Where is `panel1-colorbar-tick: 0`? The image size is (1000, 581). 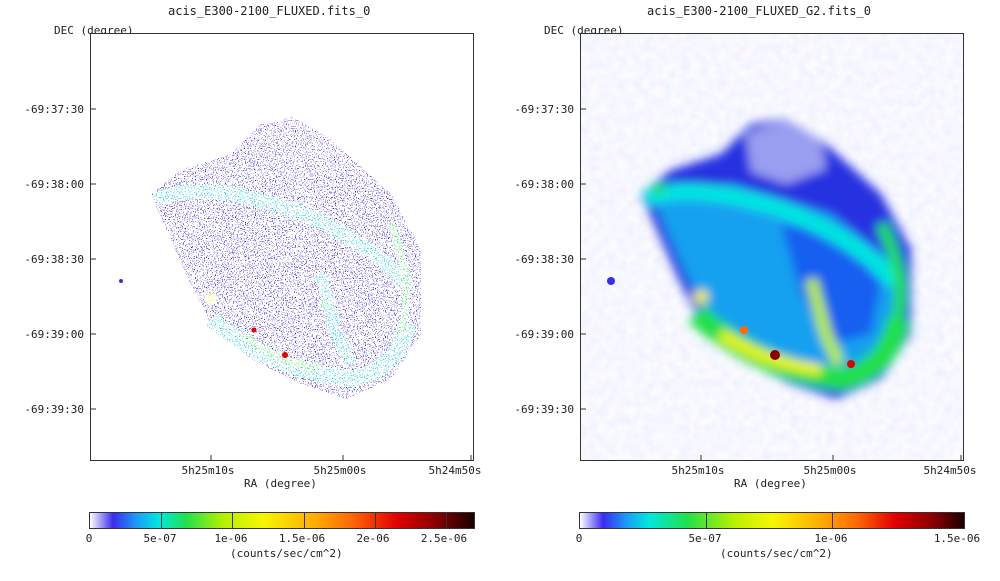
panel1-colorbar-tick: 0 is located at coordinates (89, 538).